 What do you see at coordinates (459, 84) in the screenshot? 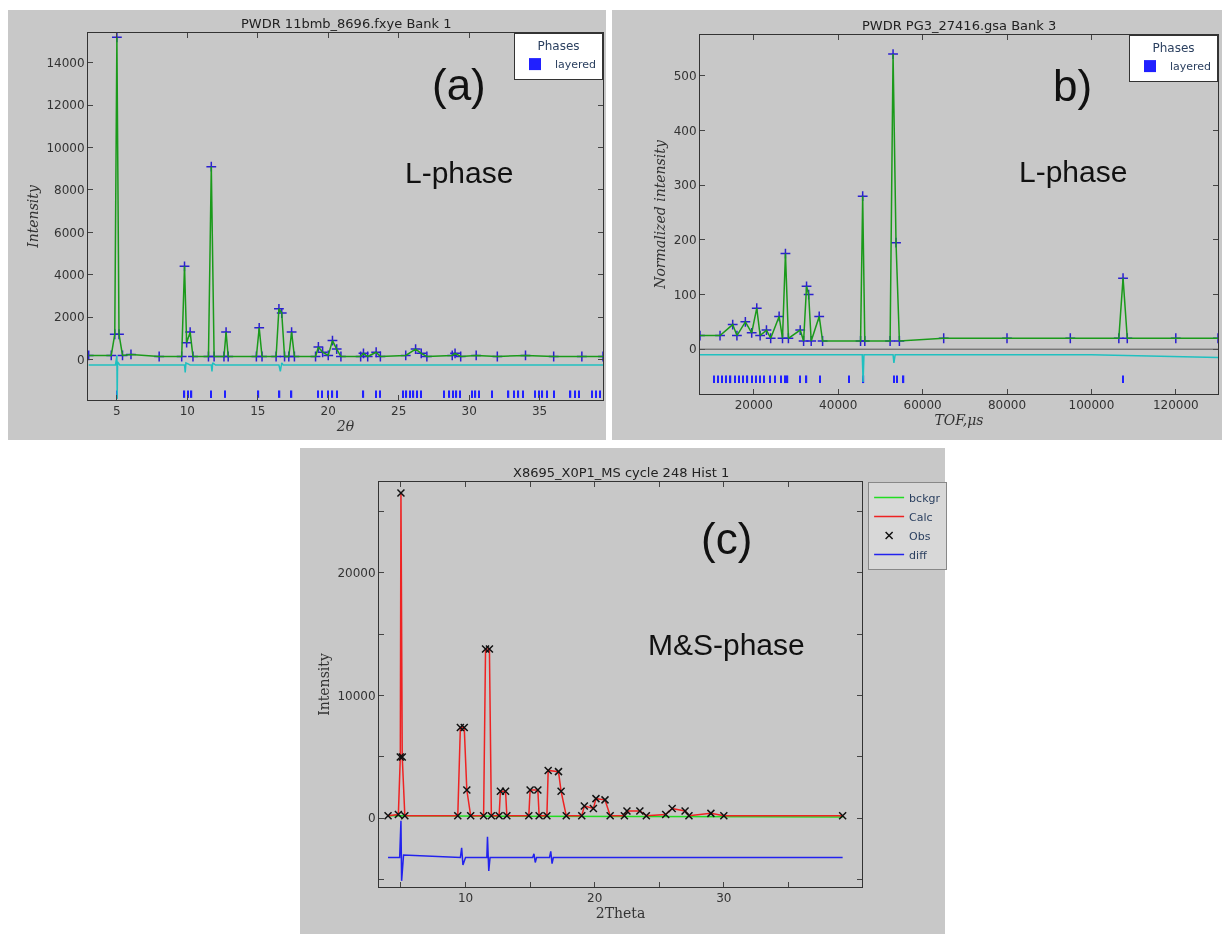
I see `annotation: (a)` at bounding box center [459, 84].